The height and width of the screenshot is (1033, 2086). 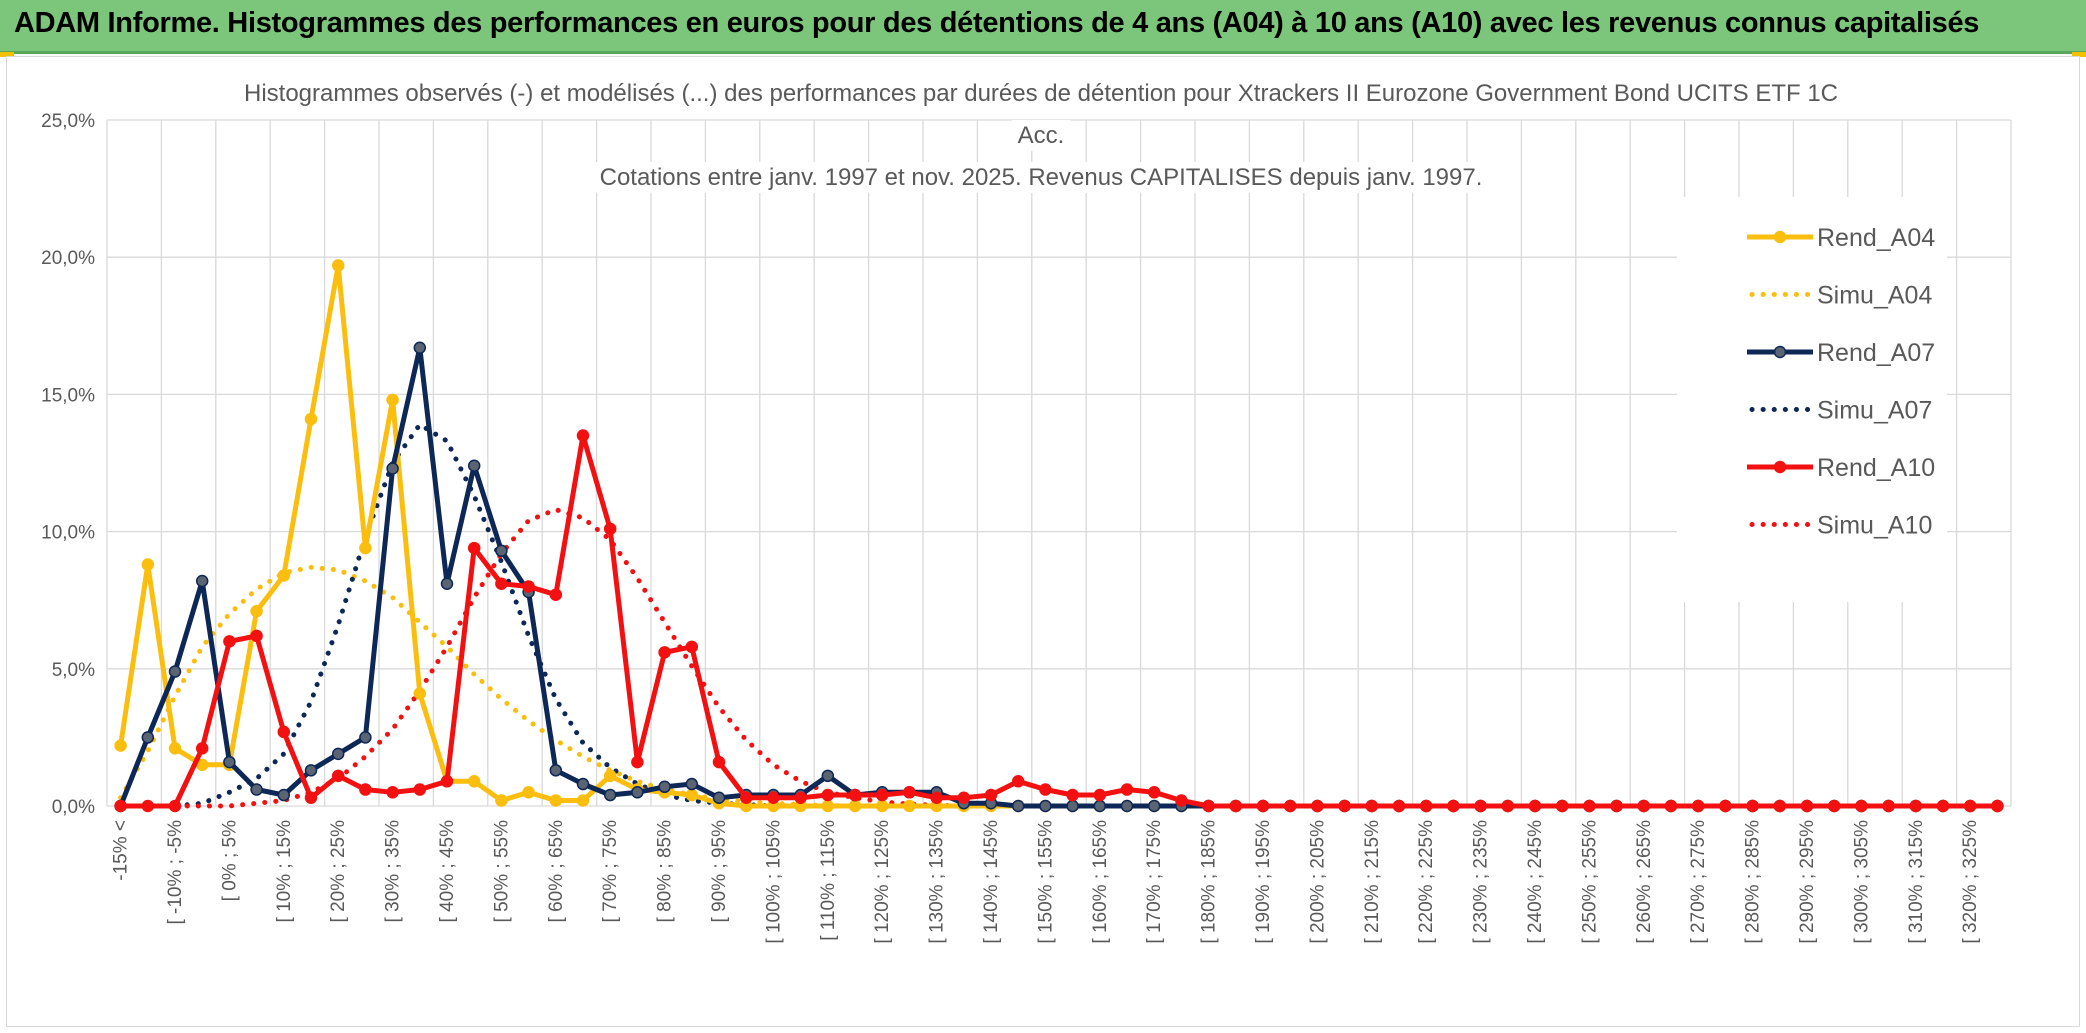 I want to click on x-tick-label: [ 90% ; 95%, so click(x=719, y=871).